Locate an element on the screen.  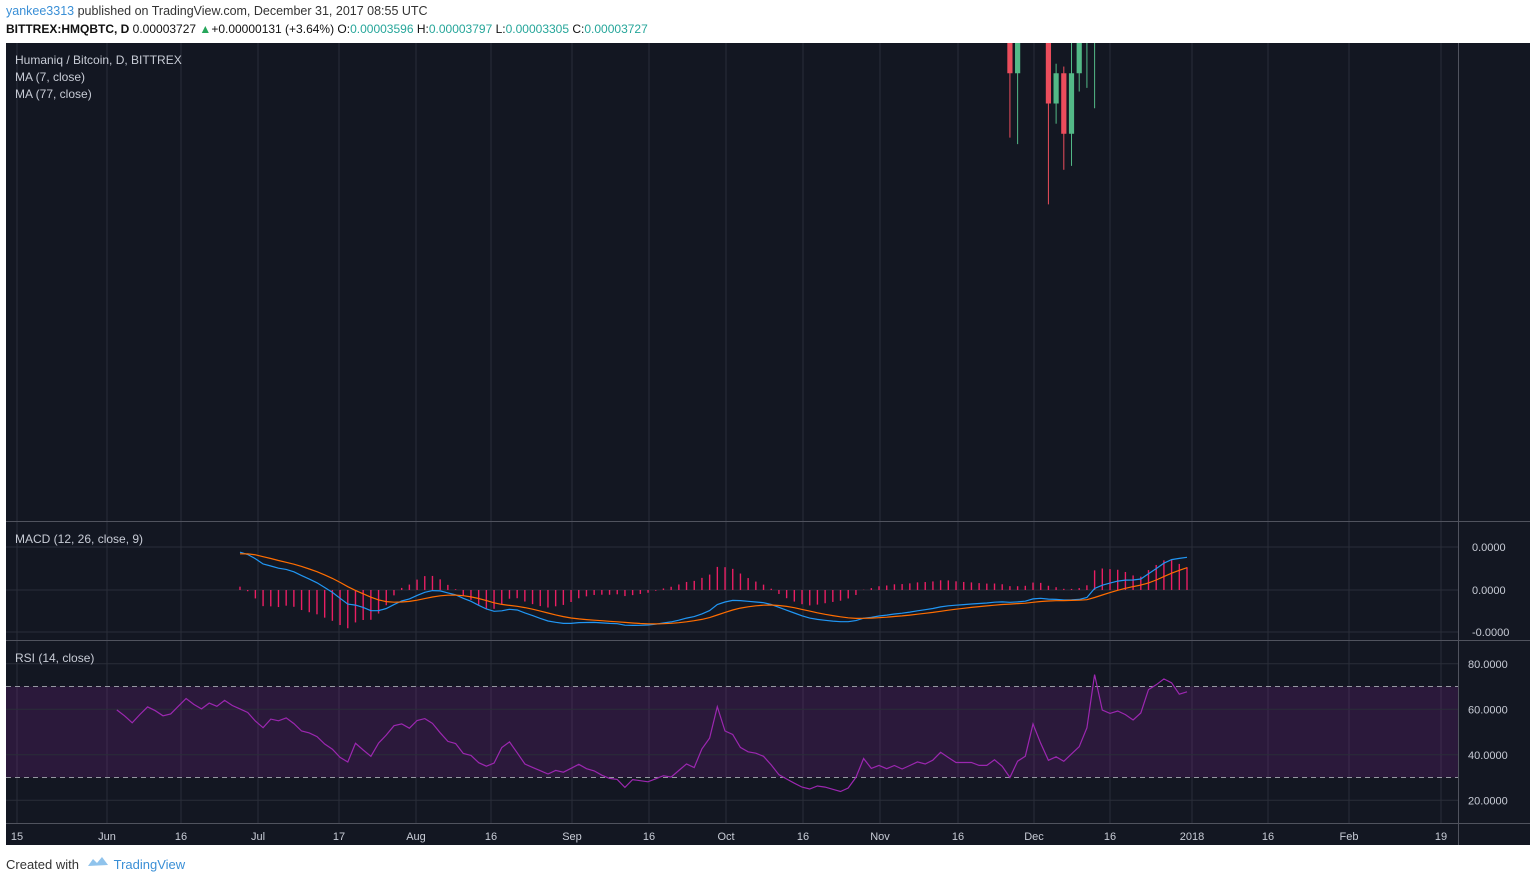
macd-line is located at coordinates (713, 589).